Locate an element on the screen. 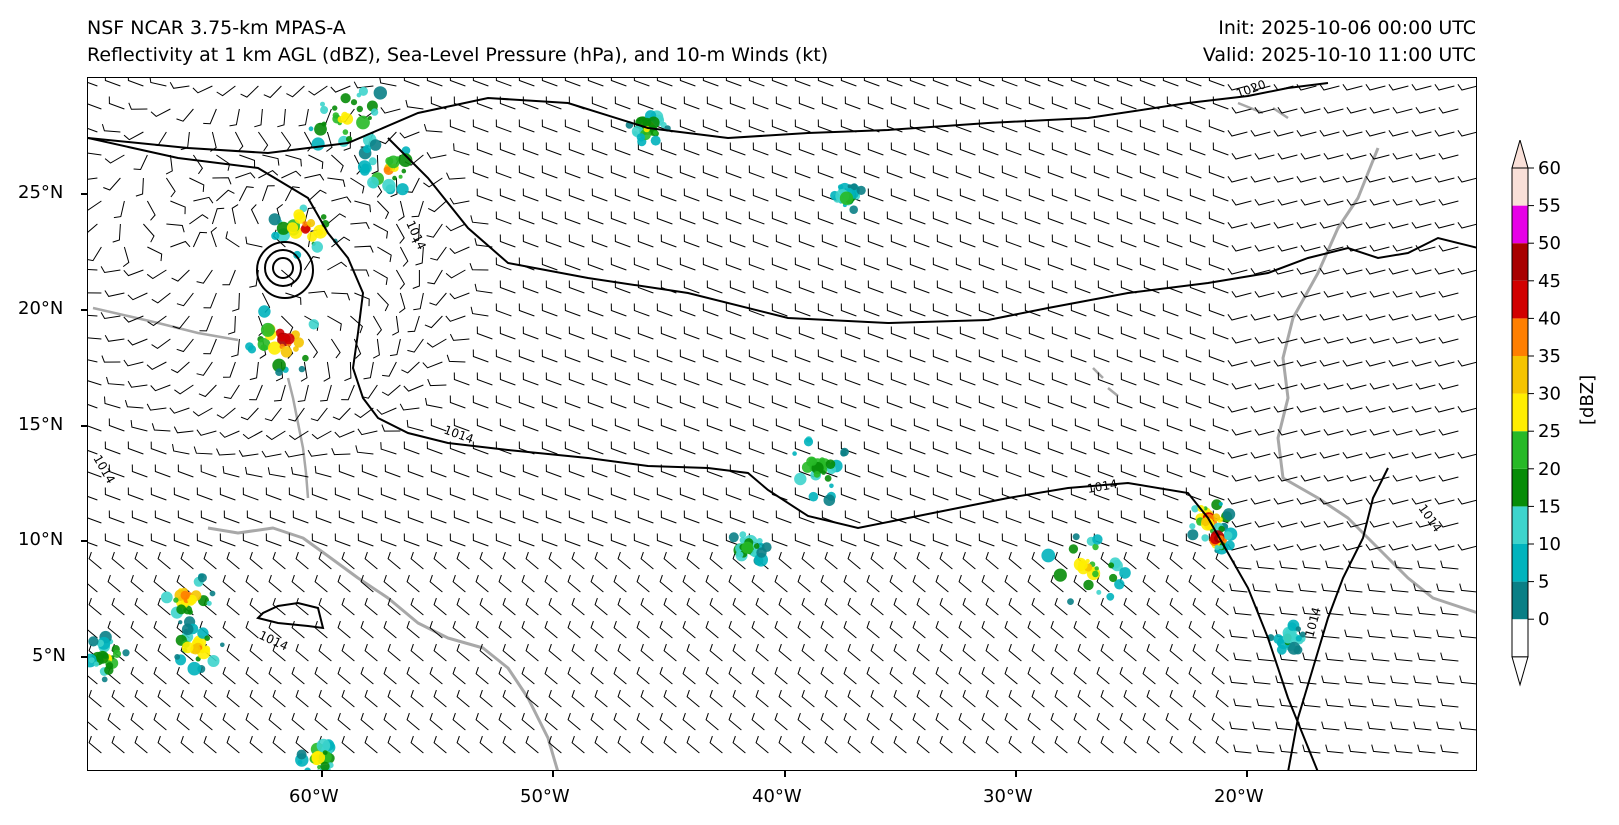  colorbar-swatch is located at coordinates (1520, 638).